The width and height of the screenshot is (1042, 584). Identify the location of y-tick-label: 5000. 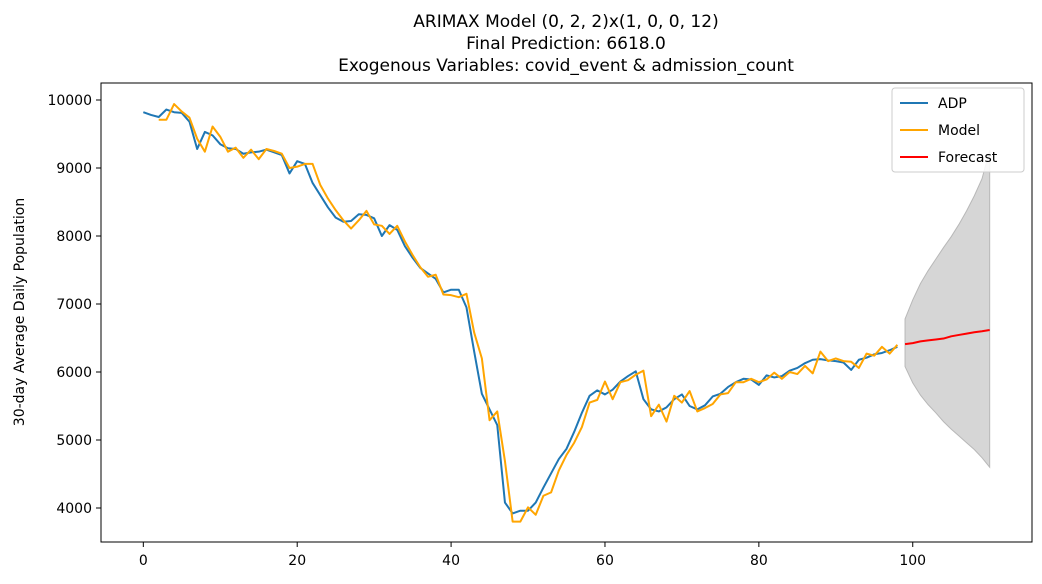
(74, 441).